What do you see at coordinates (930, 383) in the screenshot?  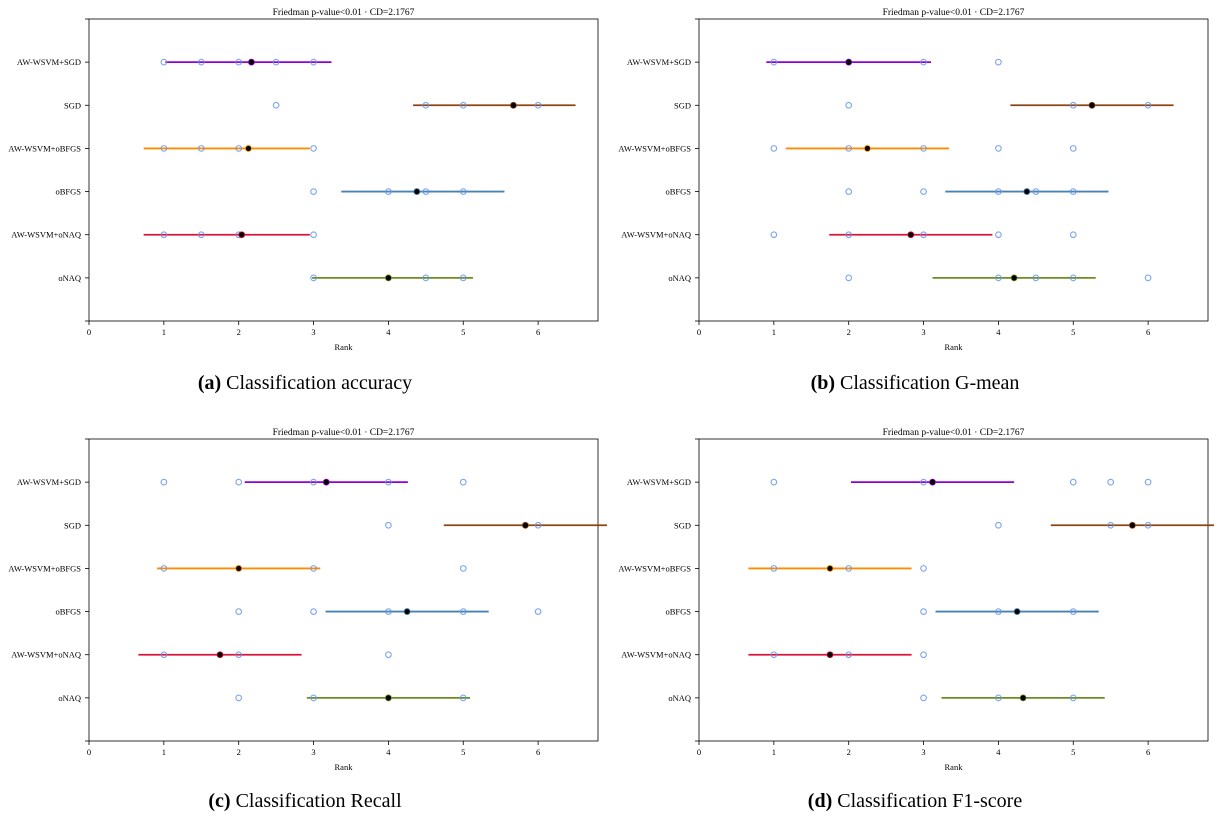 I see `caption-b-text: Classification G-mean` at bounding box center [930, 383].